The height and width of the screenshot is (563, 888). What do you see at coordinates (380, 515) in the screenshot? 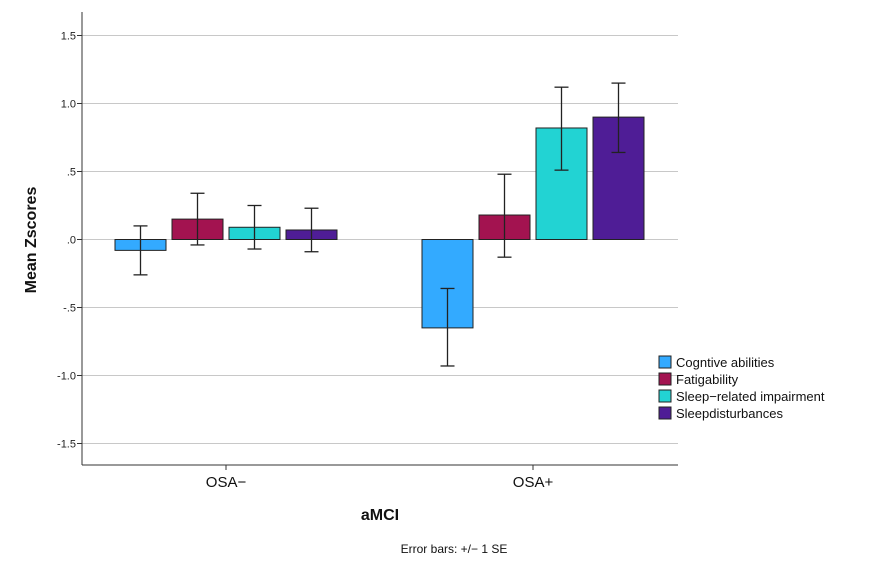
I see `x-axis-title: aMCI` at bounding box center [380, 515].